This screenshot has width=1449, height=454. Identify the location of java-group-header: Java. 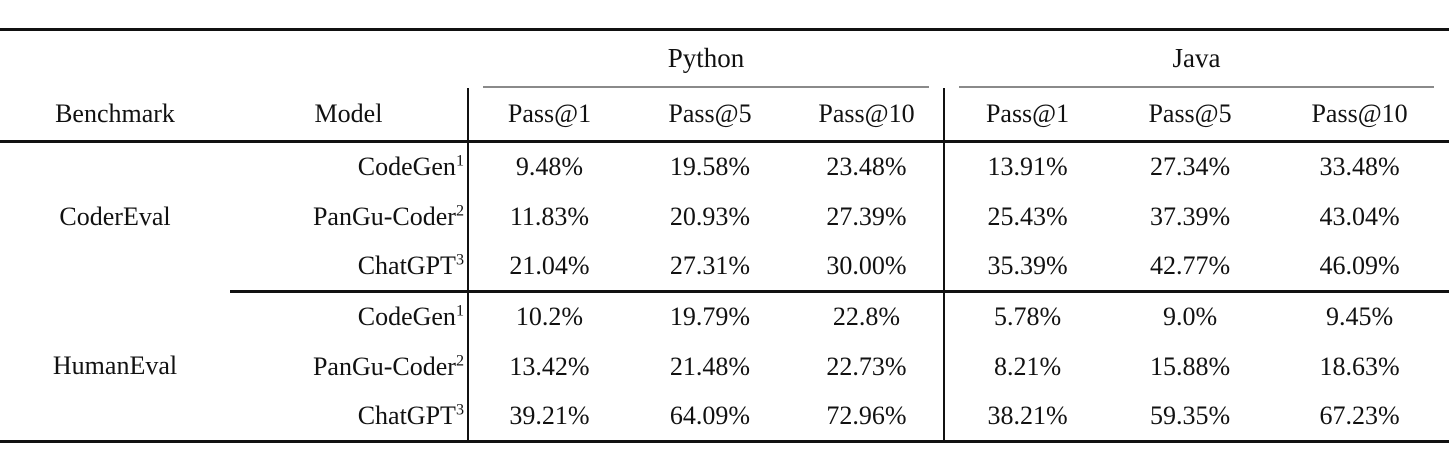
(1196, 59).